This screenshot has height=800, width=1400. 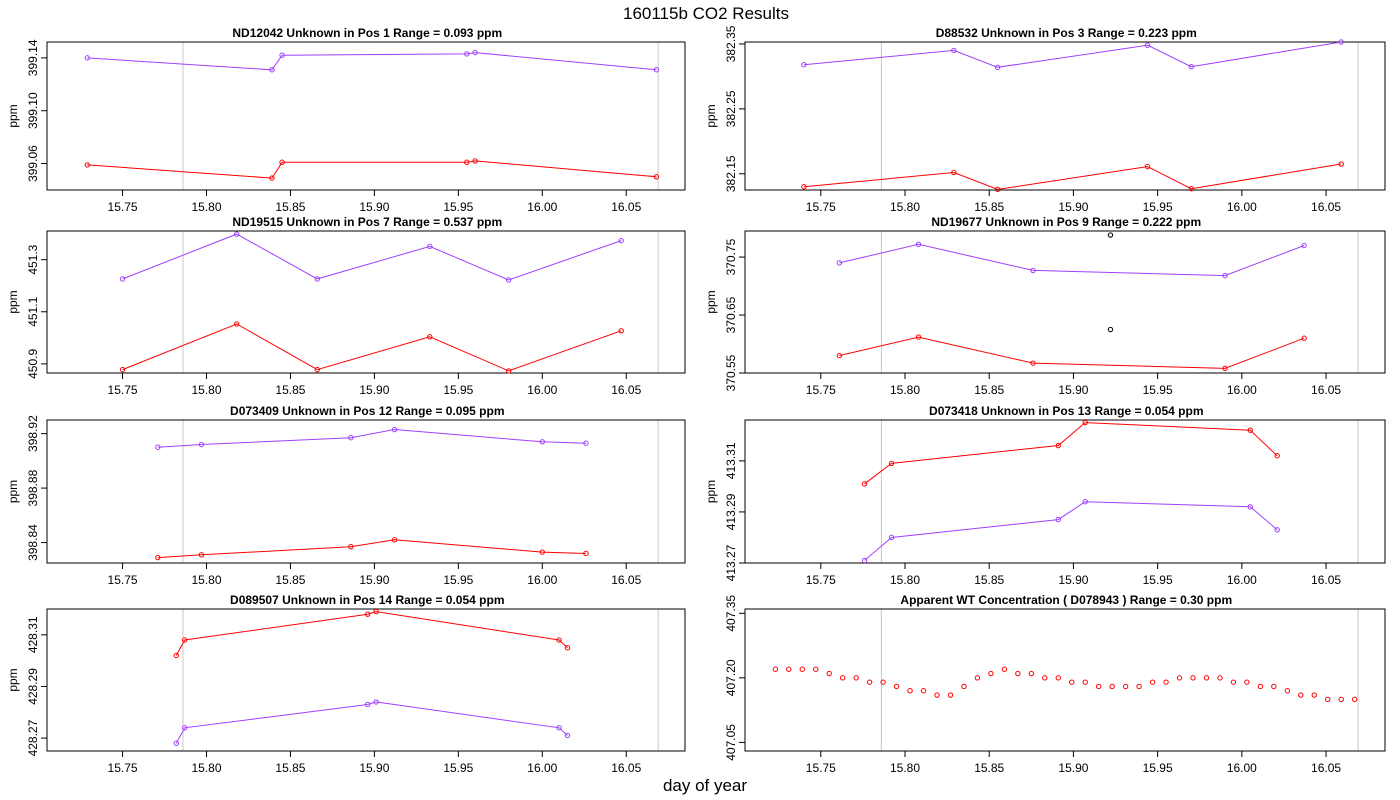 I want to click on y-tick-label: 413.31, so click(x=731, y=460).